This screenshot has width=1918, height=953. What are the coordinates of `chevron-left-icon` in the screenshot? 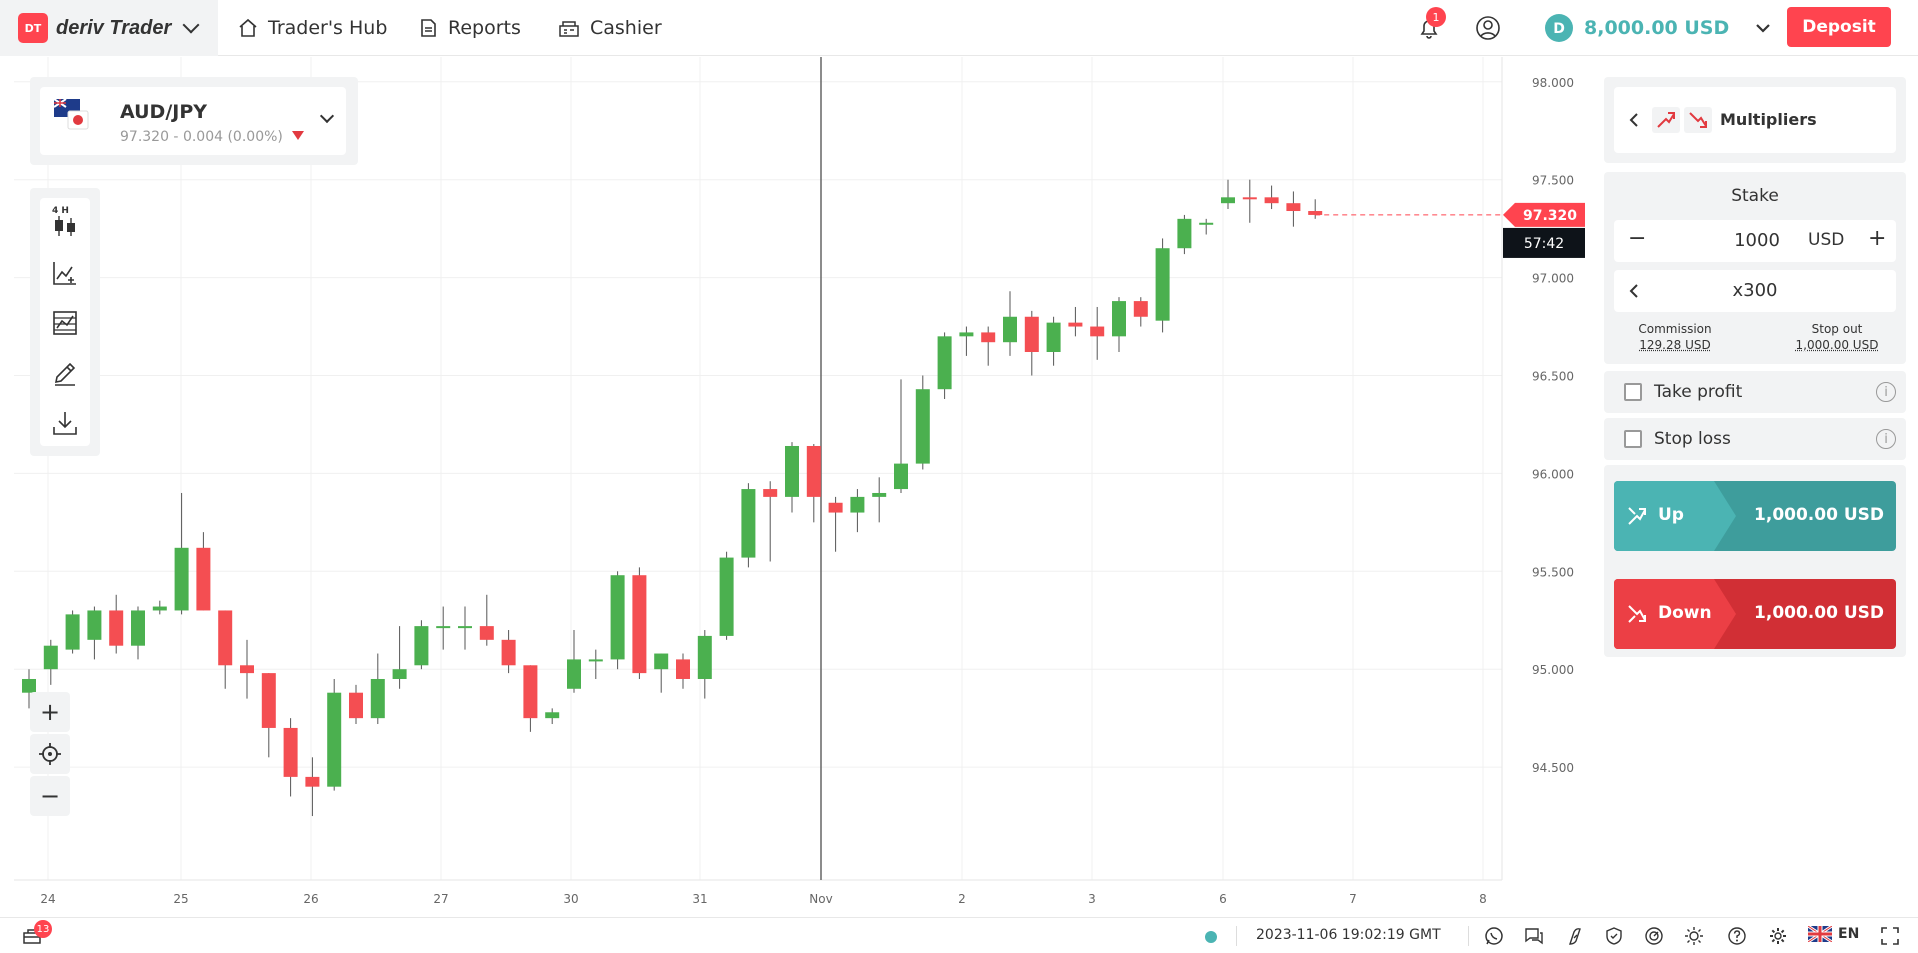 It's located at (1634, 120).